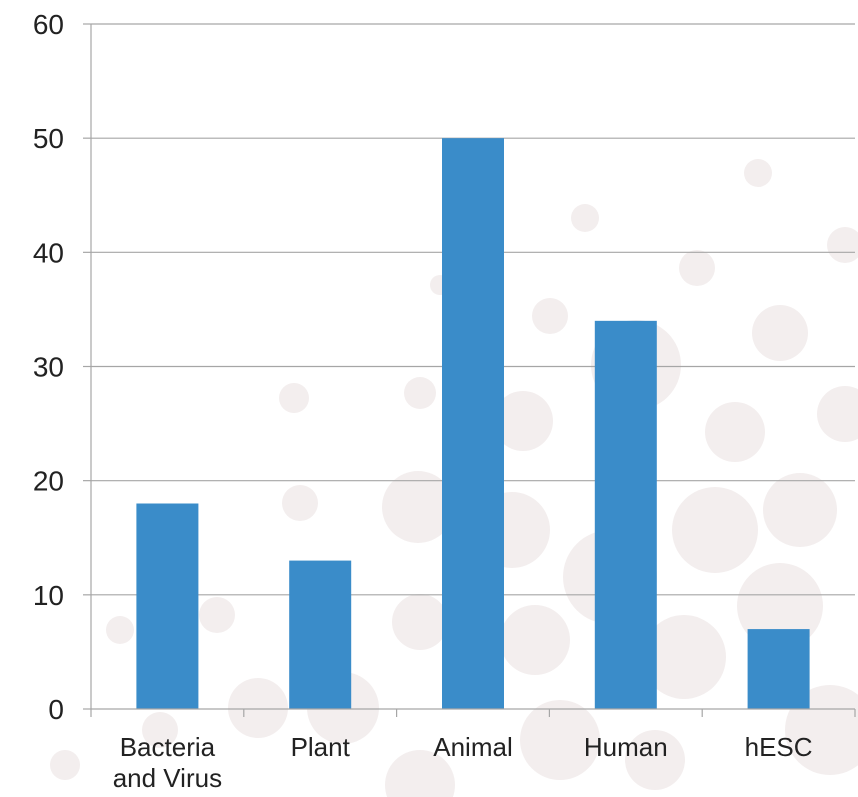  I want to click on x-category-label: hESC, so click(779, 747).